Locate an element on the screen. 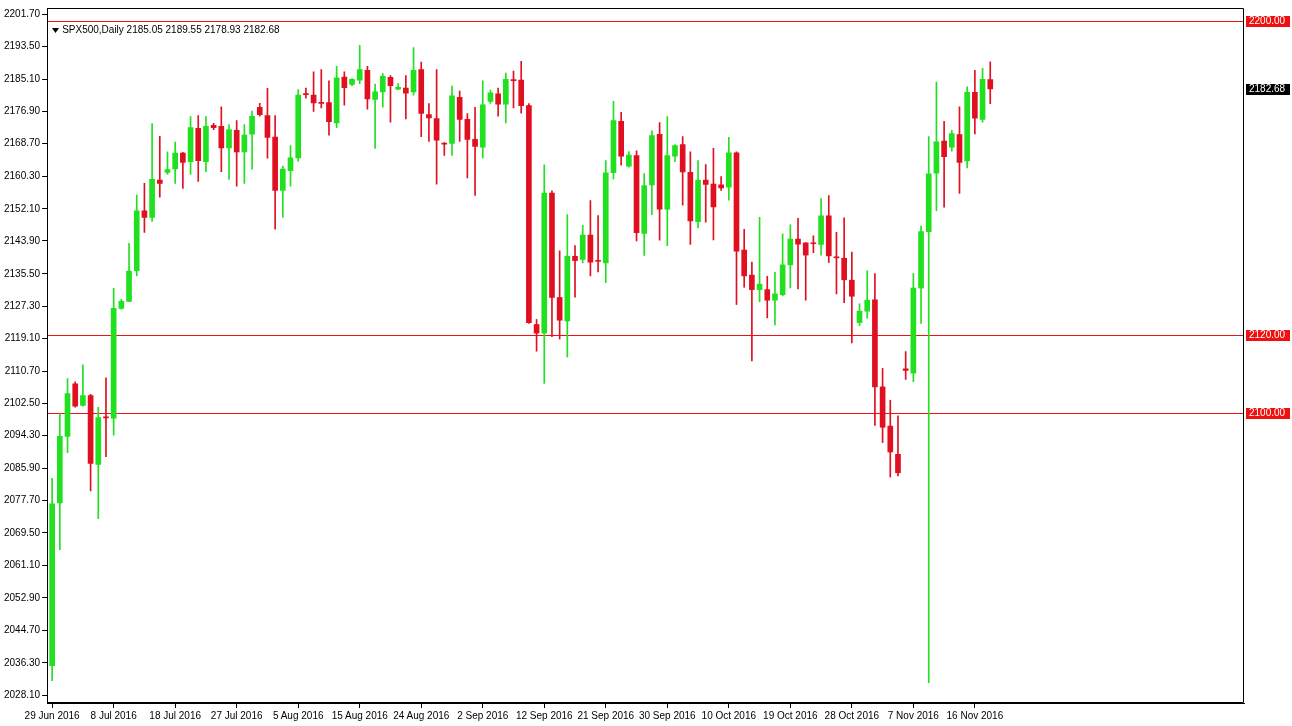 The height and width of the screenshot is (726, 1292). text: 2182.68 is located at coordinates (1267, 89).